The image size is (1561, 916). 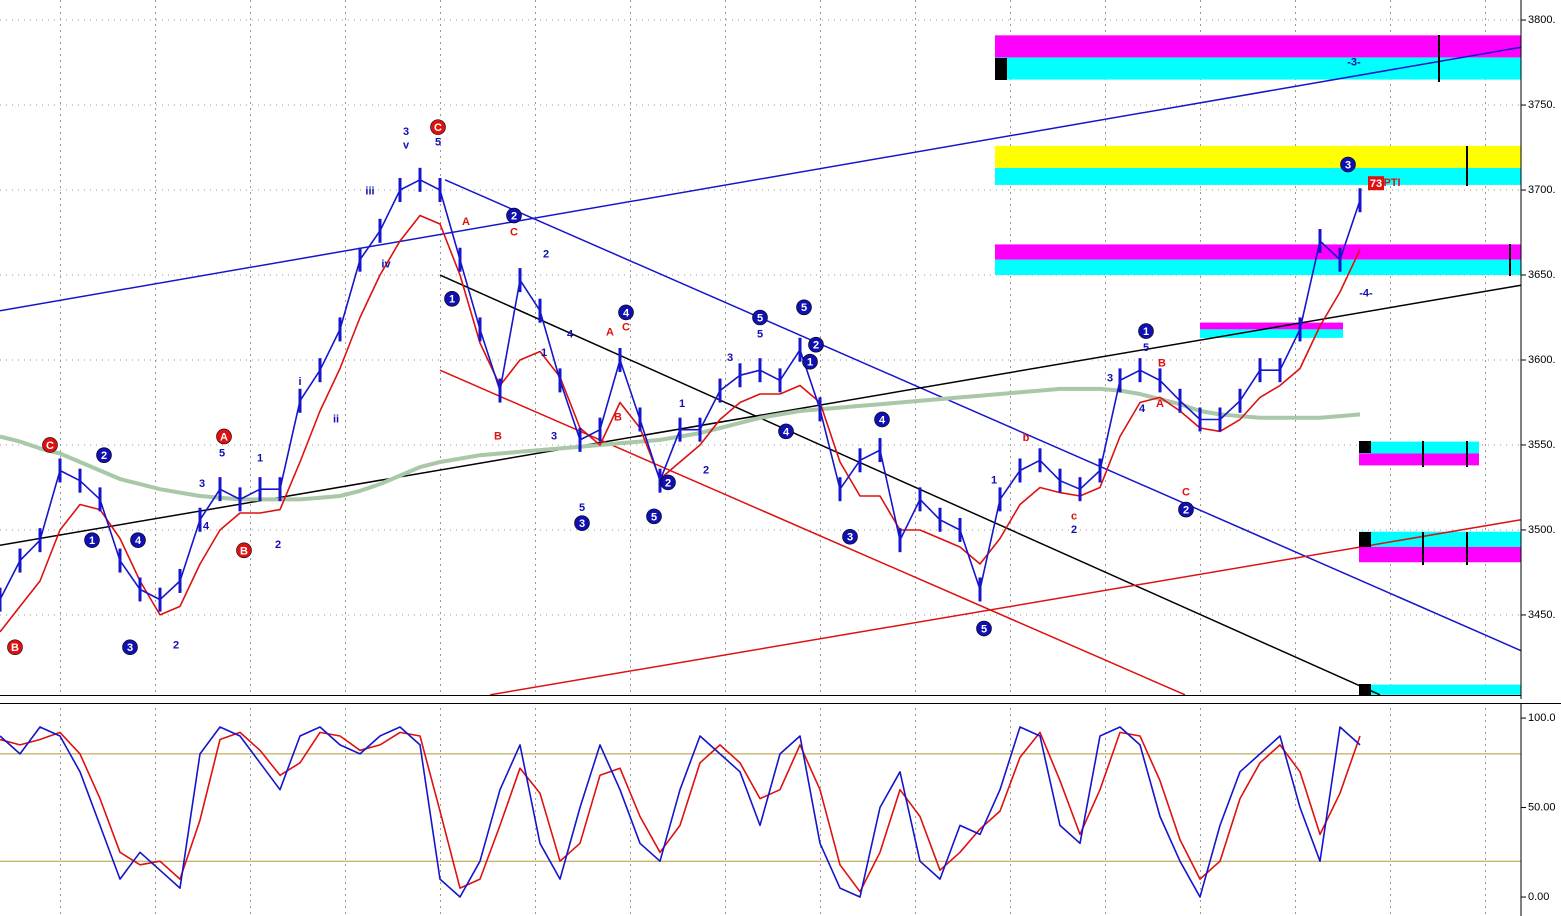 I want to click on wave-text: i, so click(x=299, y=382).